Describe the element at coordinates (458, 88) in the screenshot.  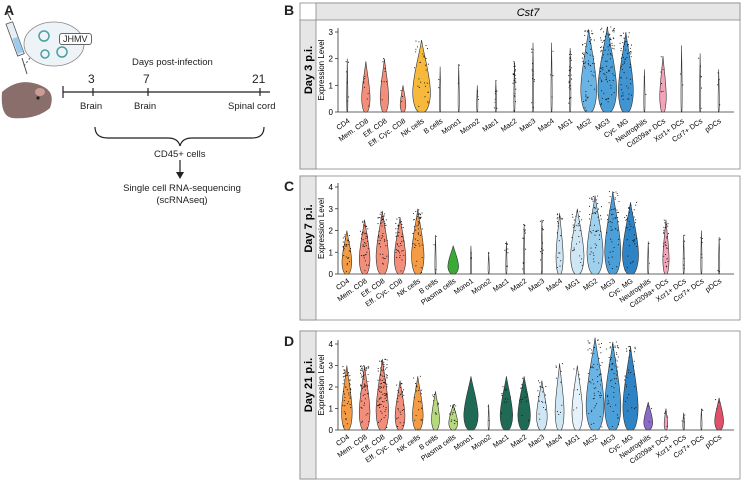
I see `violin-mono1` at that location.